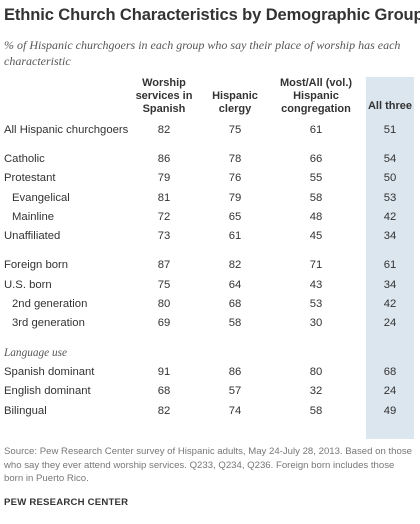 The image size is (420, 524). Describe the element at coordinates (164, 178) in the screenshot. I see `value-cell-col1: 79` at that location.